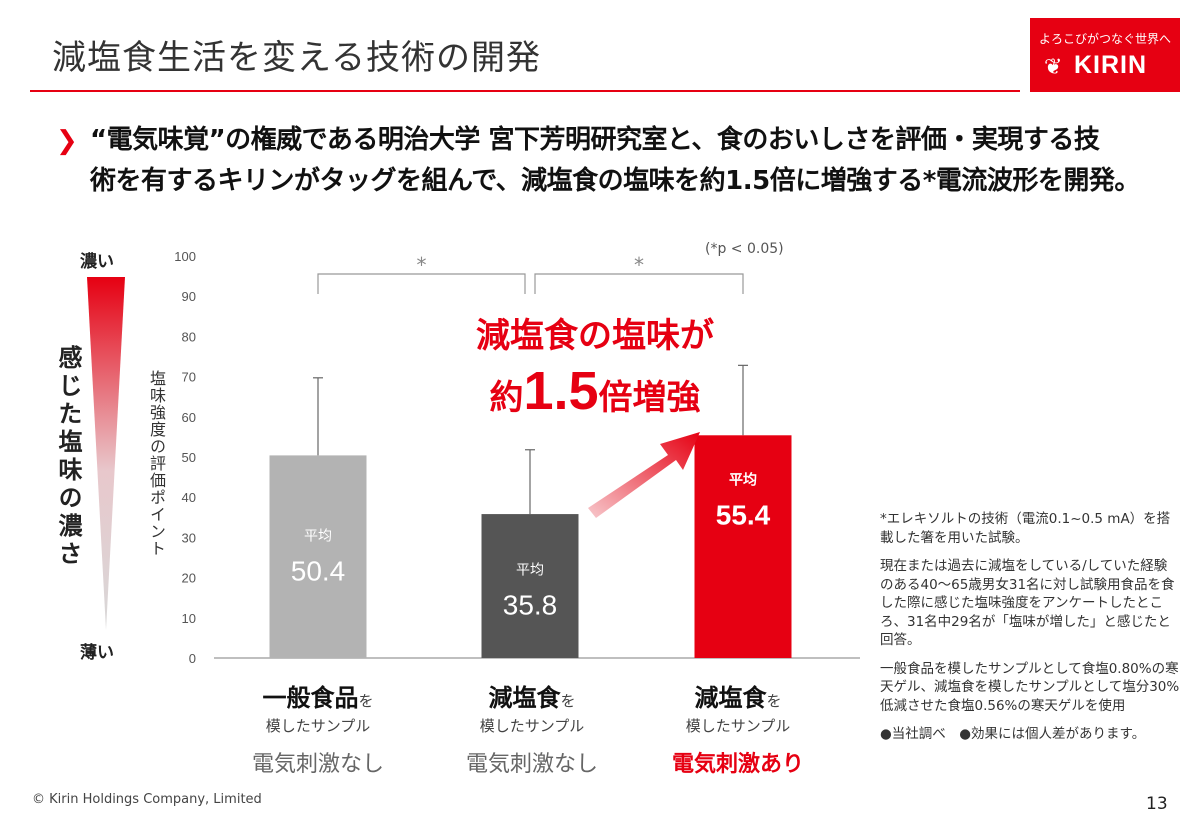 This screenshot has height=831, width=1200. What do you see at coordinates (189, 537) in the screenshot?
I see `y-tick-label: 30` at bounding box center [189, 537].